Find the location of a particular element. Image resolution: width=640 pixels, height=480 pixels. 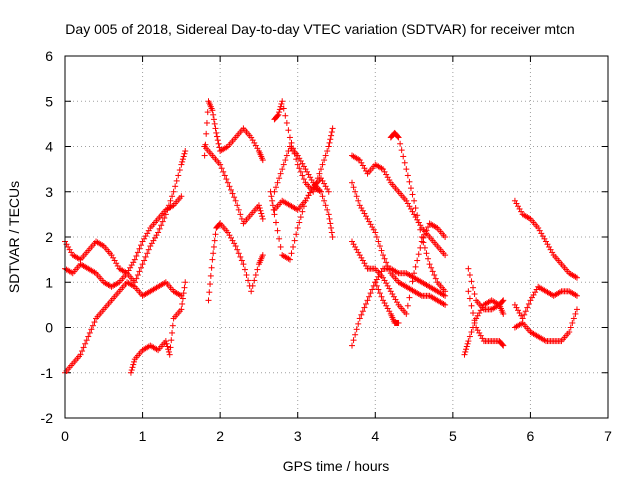

x-tick-label: 3 is located at coordinates (298, 436).